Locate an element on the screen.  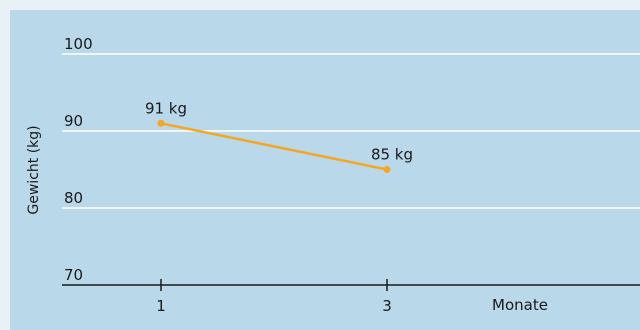
data-label-1: 91 kg is located at coordinates (166, 108).